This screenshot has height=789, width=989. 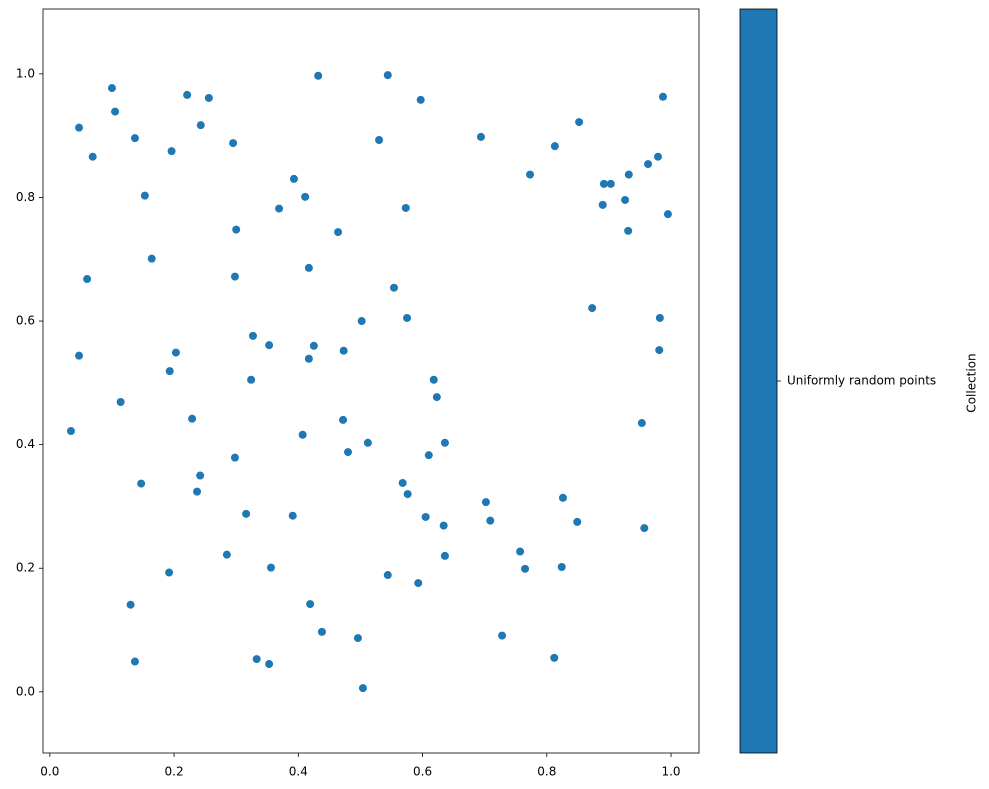 I want to click on y-tick-label: 1.0, so click(x=25, y=73).